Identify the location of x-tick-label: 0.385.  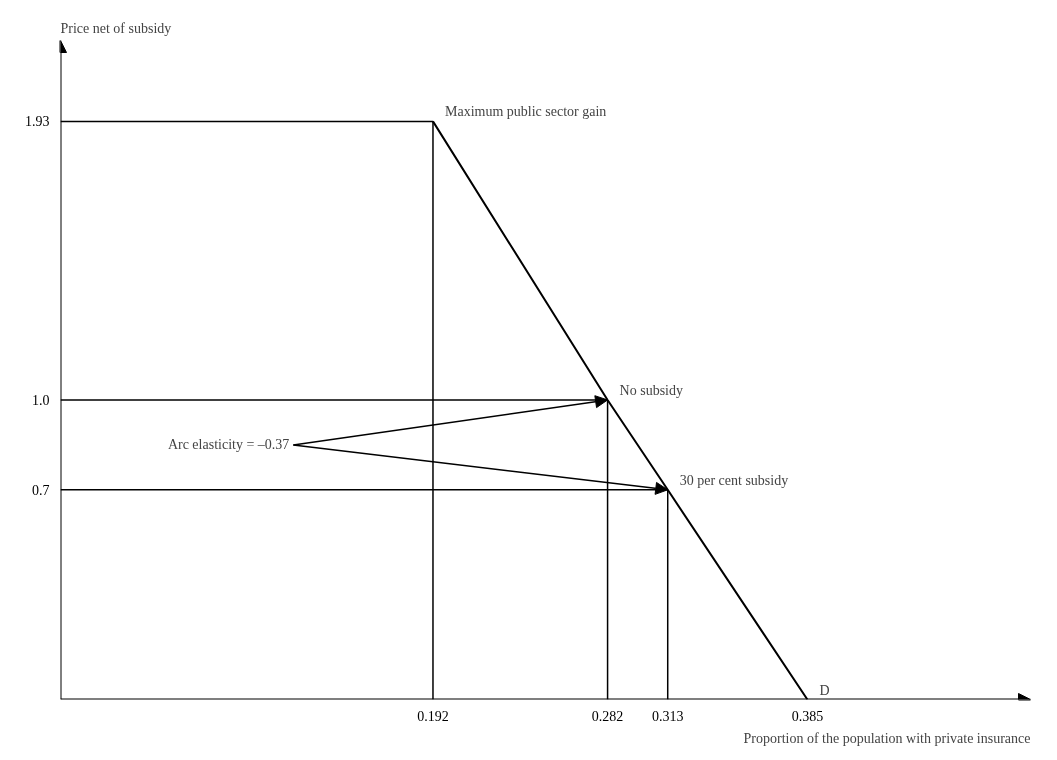
(807, 716).